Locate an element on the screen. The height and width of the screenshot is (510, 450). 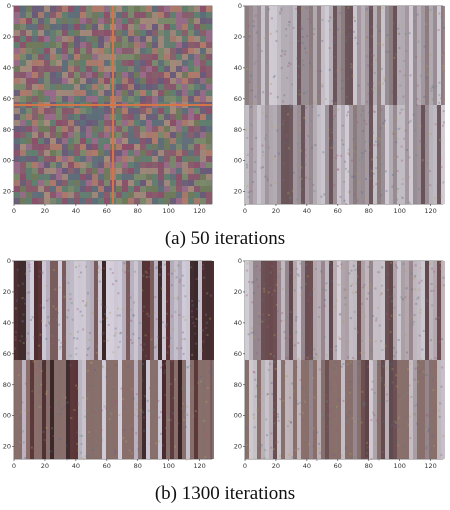
caption-b: (b) 1300 iterations is located at coordinates (225, 493).